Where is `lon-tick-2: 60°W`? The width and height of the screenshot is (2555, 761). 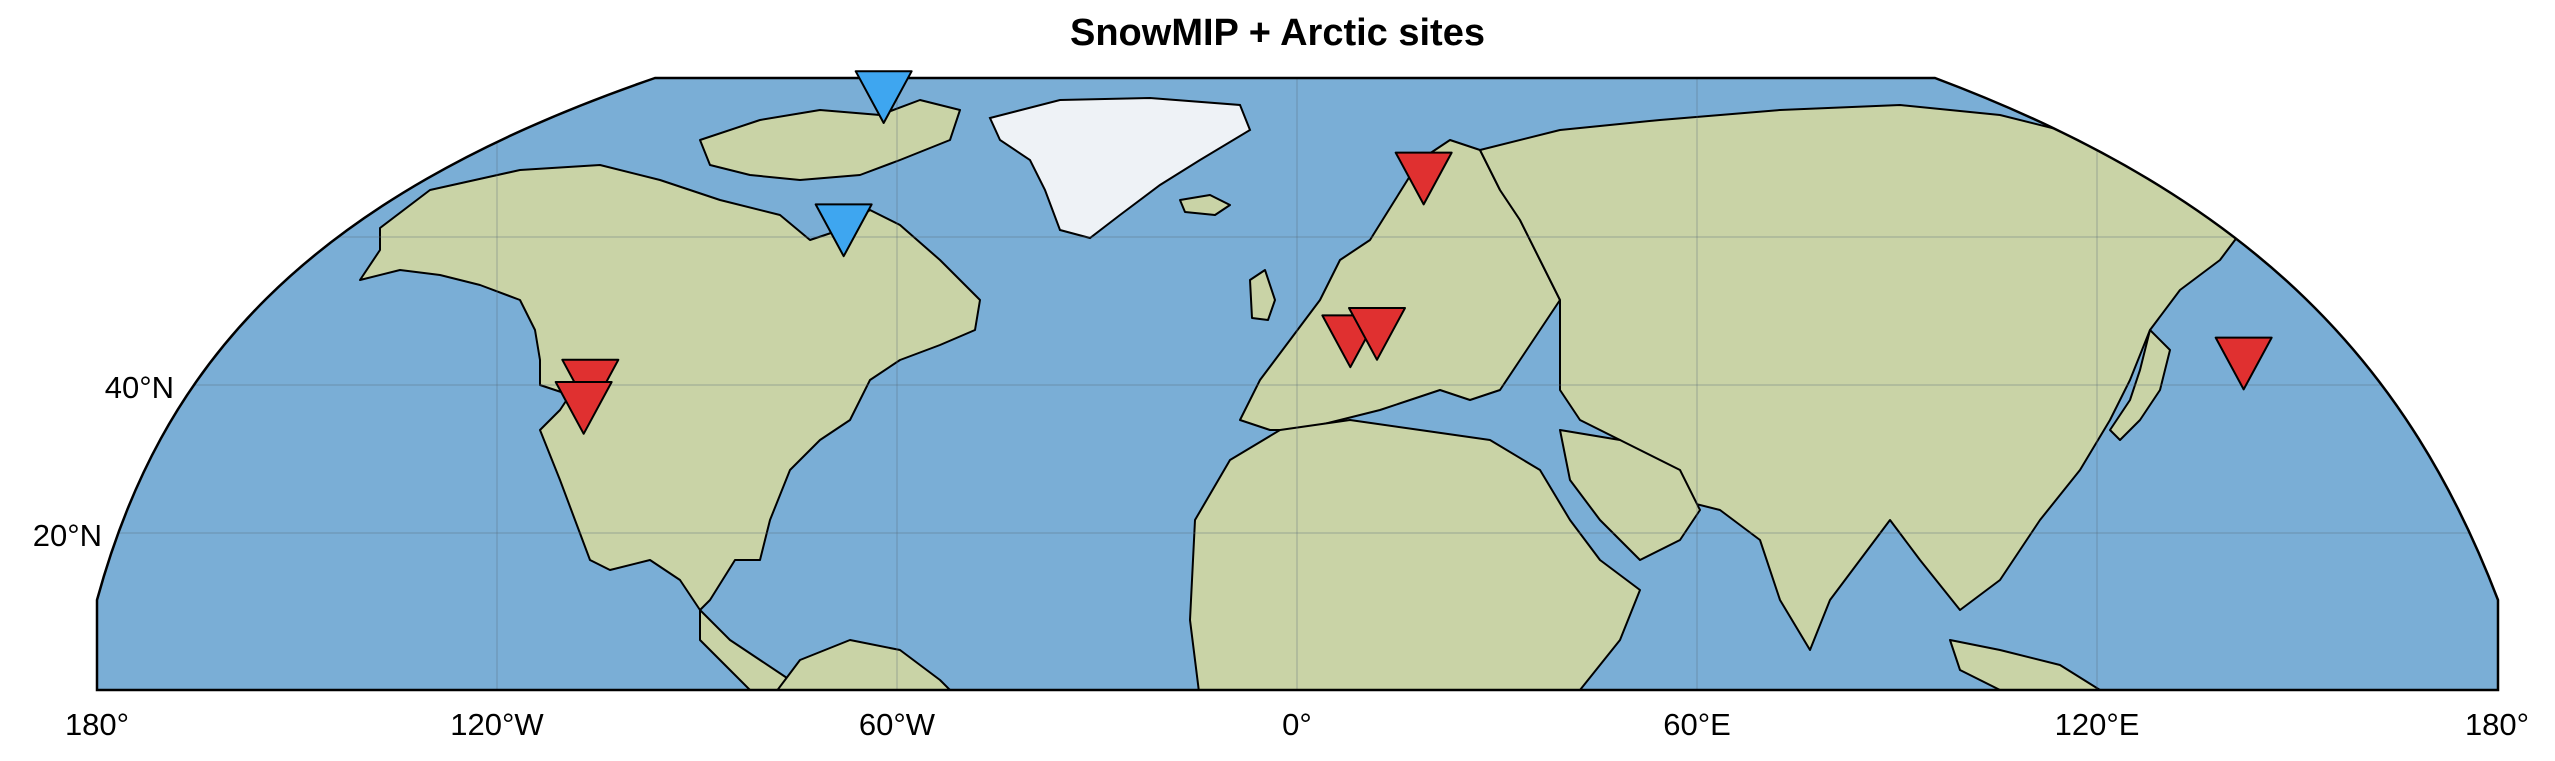 lon-tick-2: 60°W is located at coordinates (897, 724).